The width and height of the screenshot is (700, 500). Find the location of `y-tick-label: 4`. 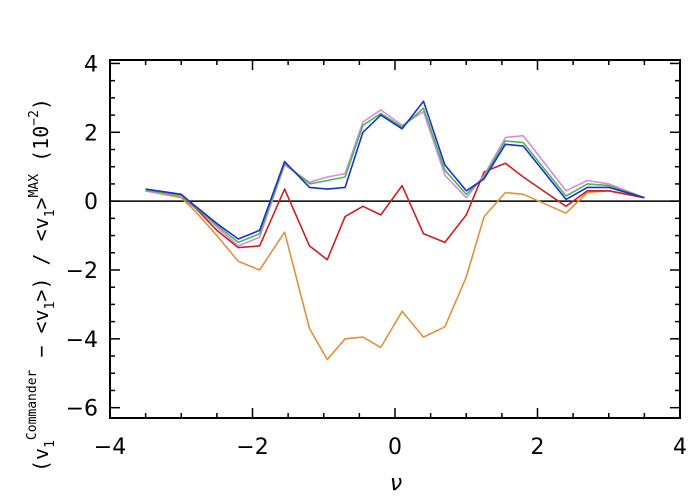

y-tick-label: 4 is located at coordinates (91, 64).